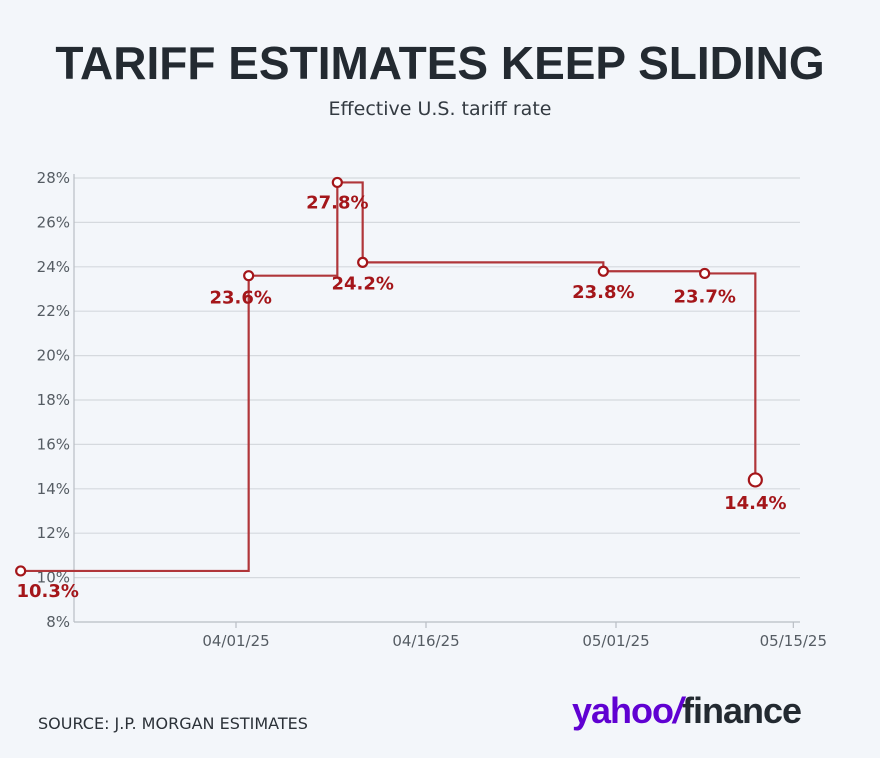  Describe the element at coordinates (704, 296) in the screenshot. I see `data-label: 23.7%` at that location.